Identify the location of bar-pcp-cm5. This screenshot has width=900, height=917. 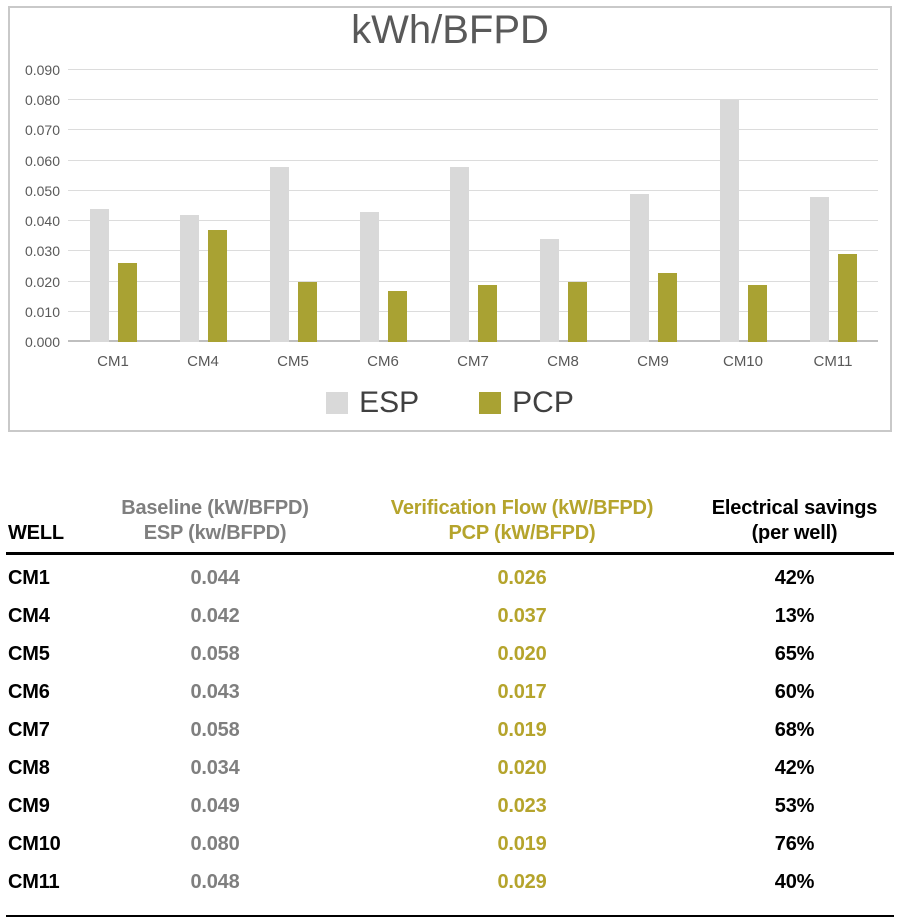
(307, 311).